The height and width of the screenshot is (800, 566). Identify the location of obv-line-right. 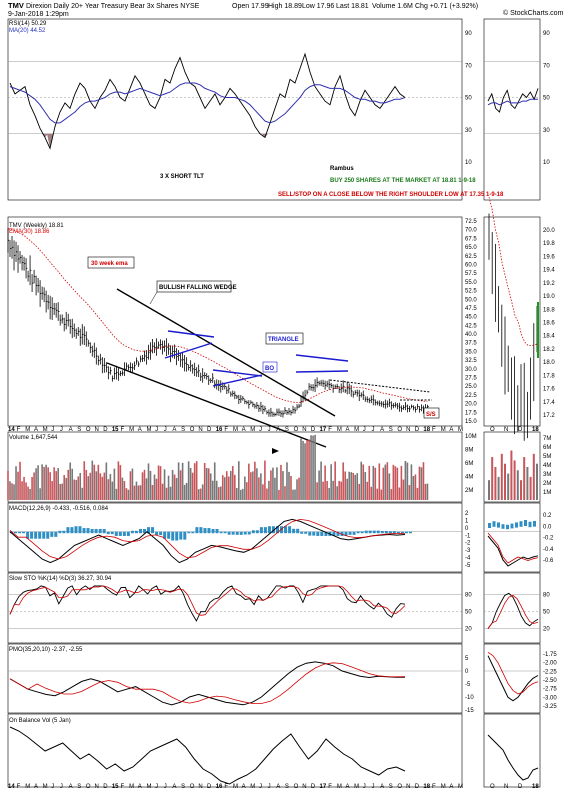
(513, 757).